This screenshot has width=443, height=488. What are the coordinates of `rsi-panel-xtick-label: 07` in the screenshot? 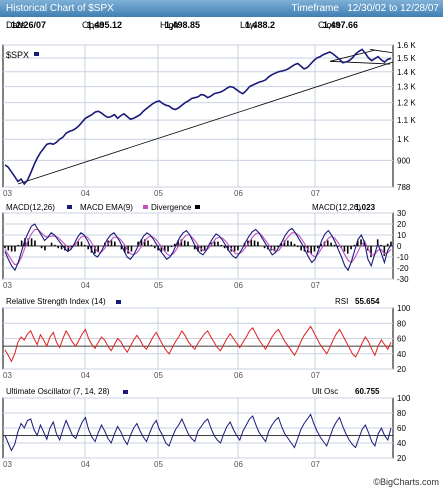 It's located at (315, 375).